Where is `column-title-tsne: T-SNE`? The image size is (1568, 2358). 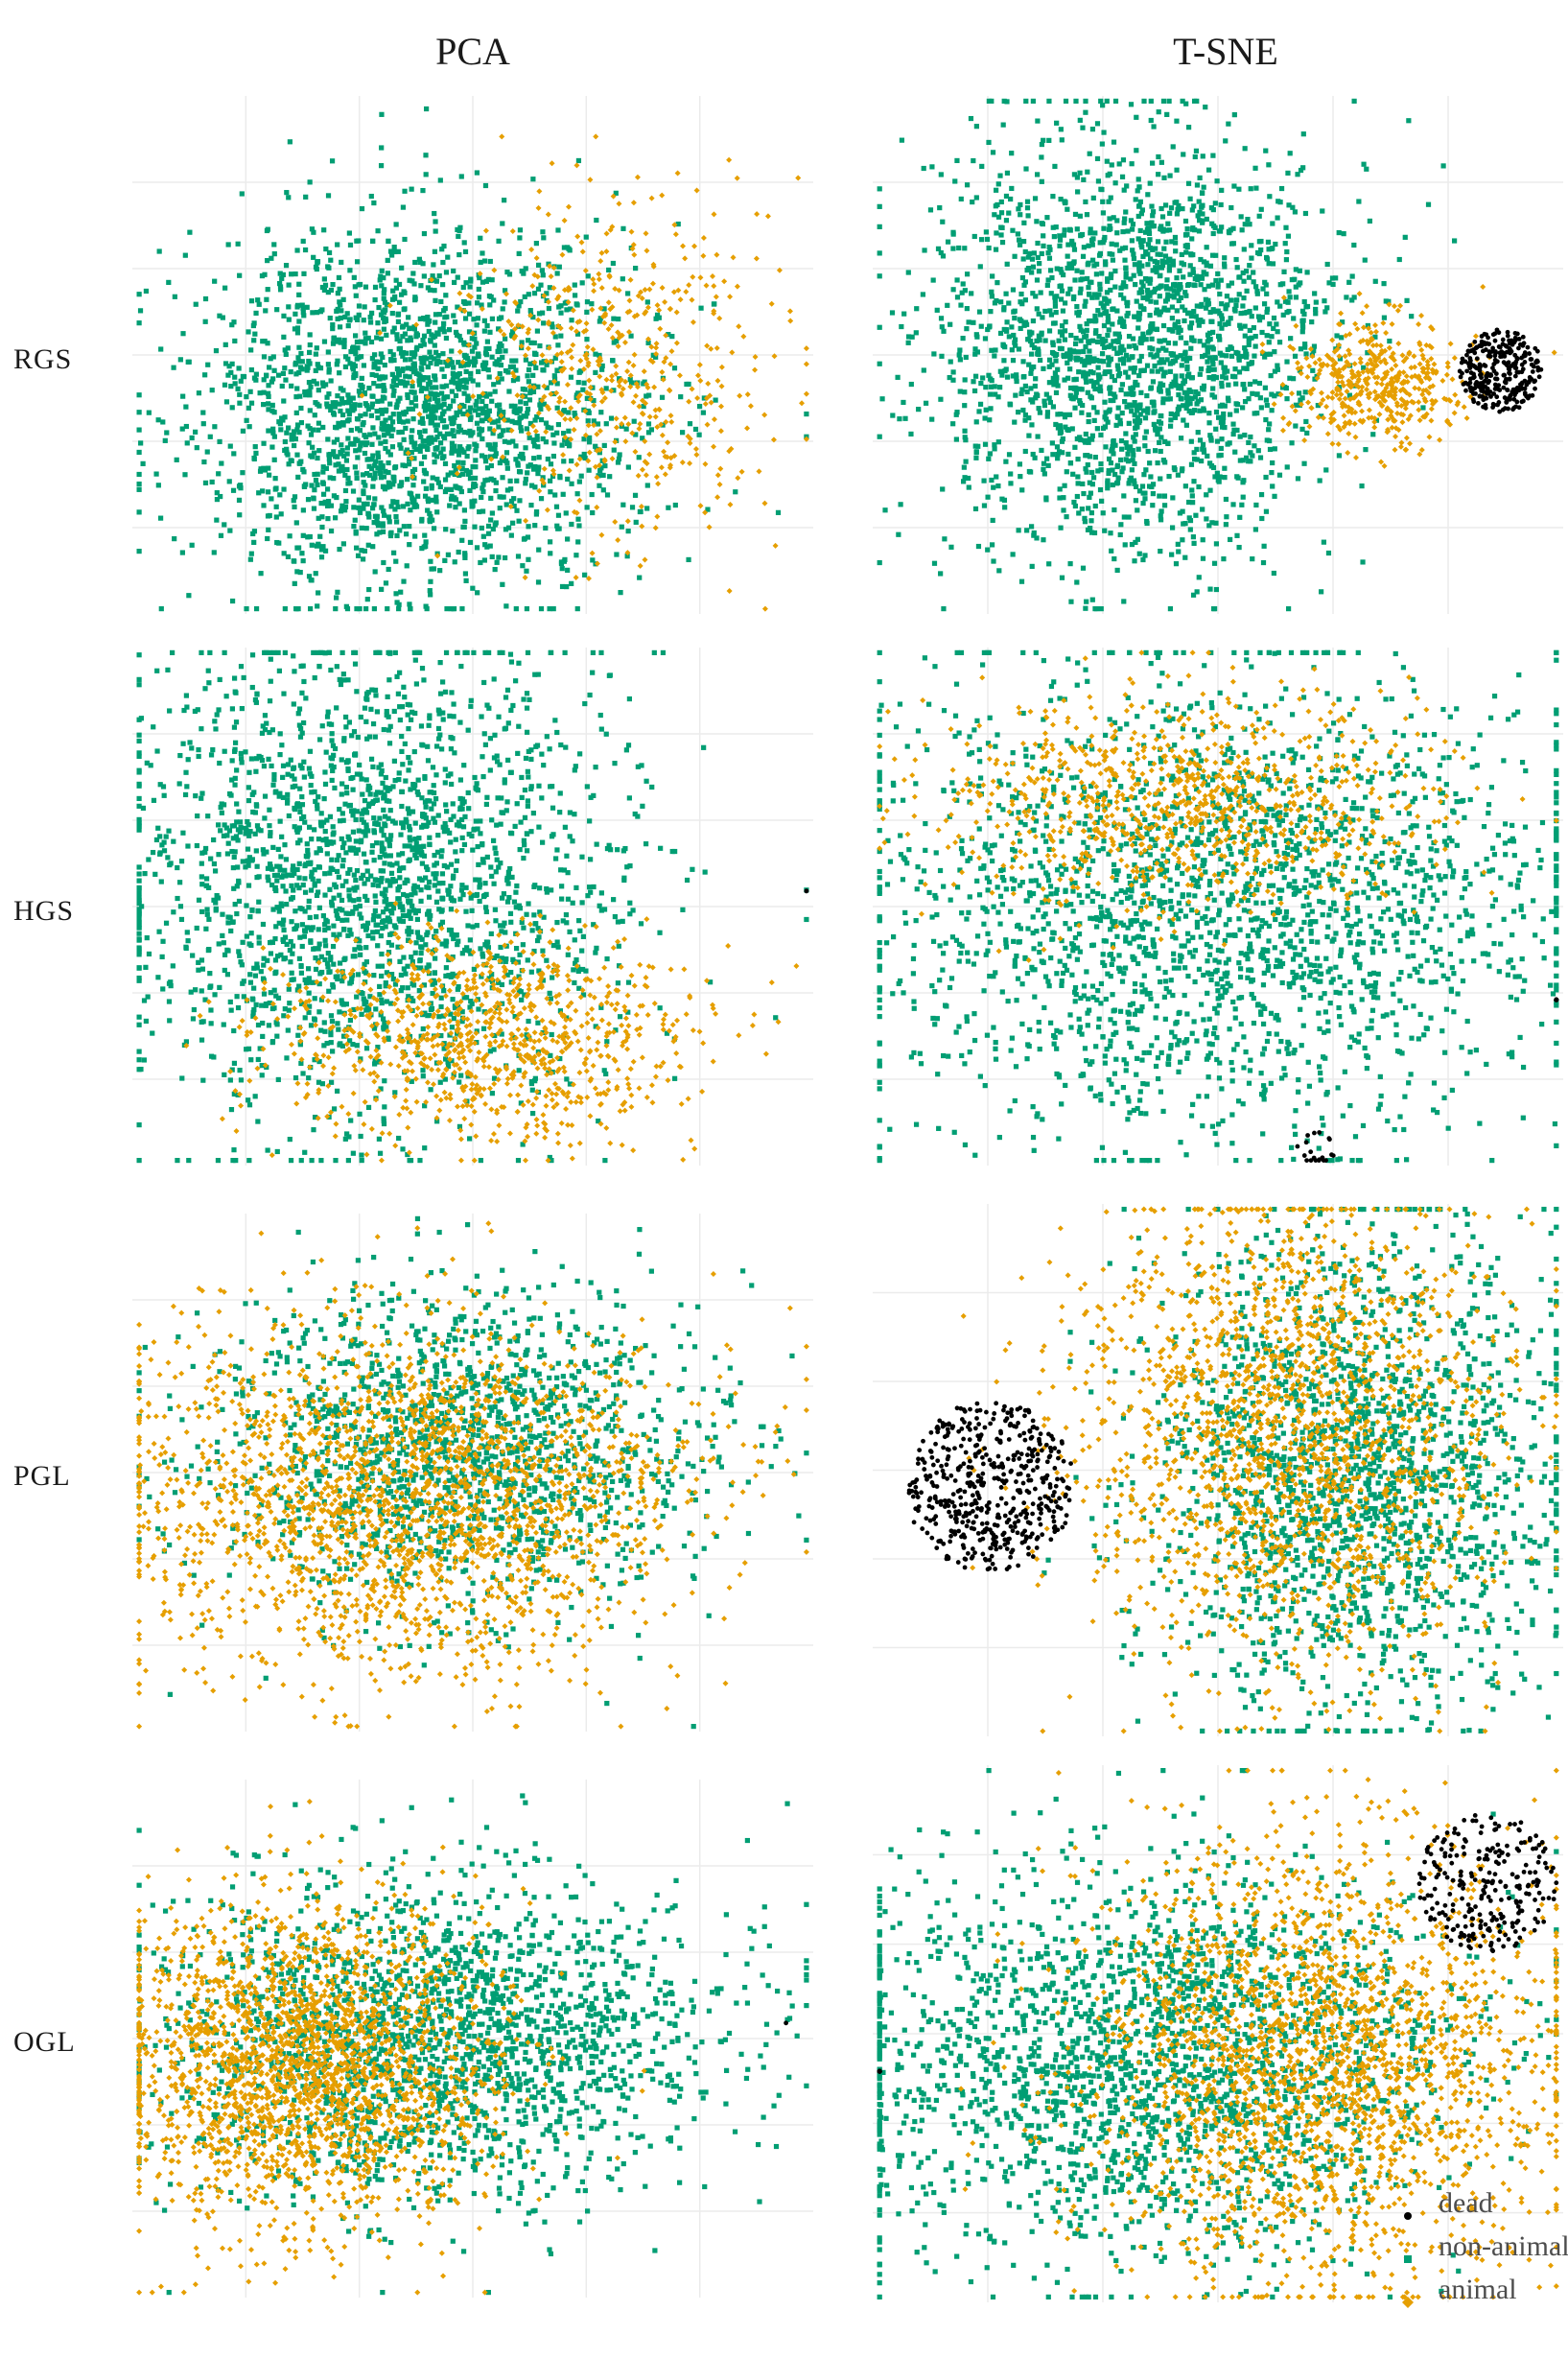 column-title-tsne: T-SNE is located at coordinates (1226, 51).